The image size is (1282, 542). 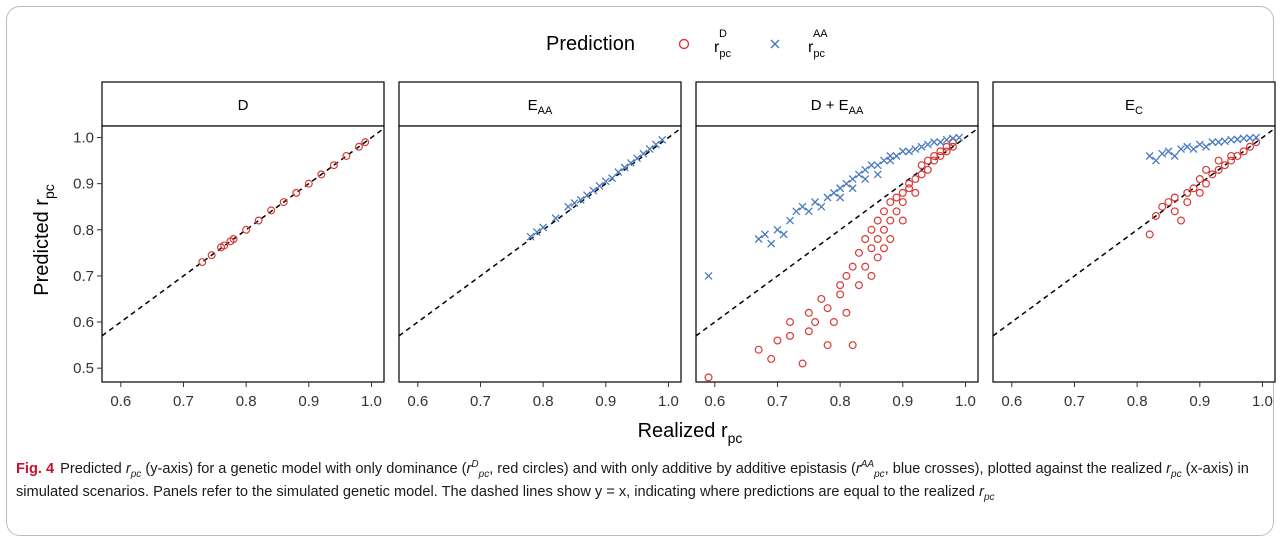 What do you see at coordinates (120, 401) in the screenshot?
I see `x-tick-label: 0.6` at bounding box center [120, 401].